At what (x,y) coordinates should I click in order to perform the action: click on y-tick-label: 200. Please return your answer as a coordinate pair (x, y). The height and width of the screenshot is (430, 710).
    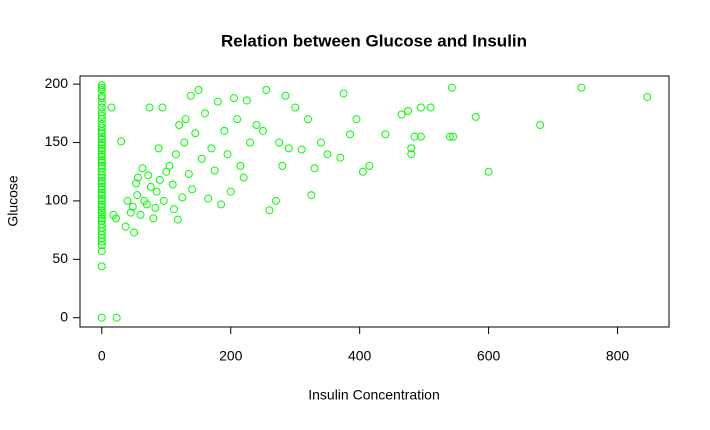
    Looking at the image, I should click on (57, 83).